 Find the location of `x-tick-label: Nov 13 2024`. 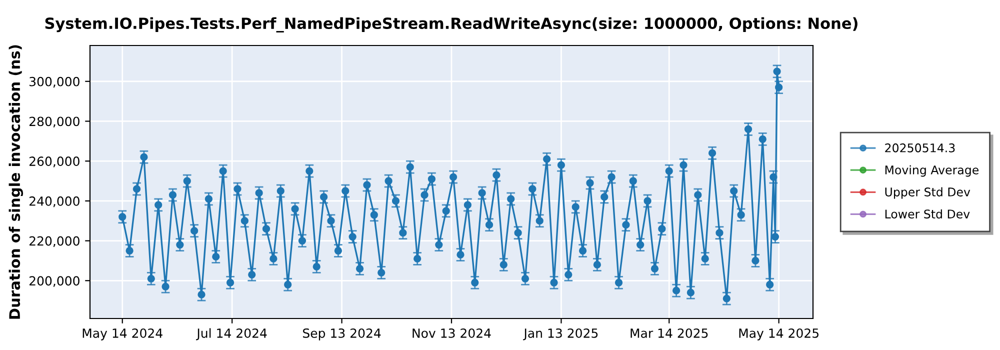

x-tick-label: Nov 13 2024 is located at coordinates (451, 333).